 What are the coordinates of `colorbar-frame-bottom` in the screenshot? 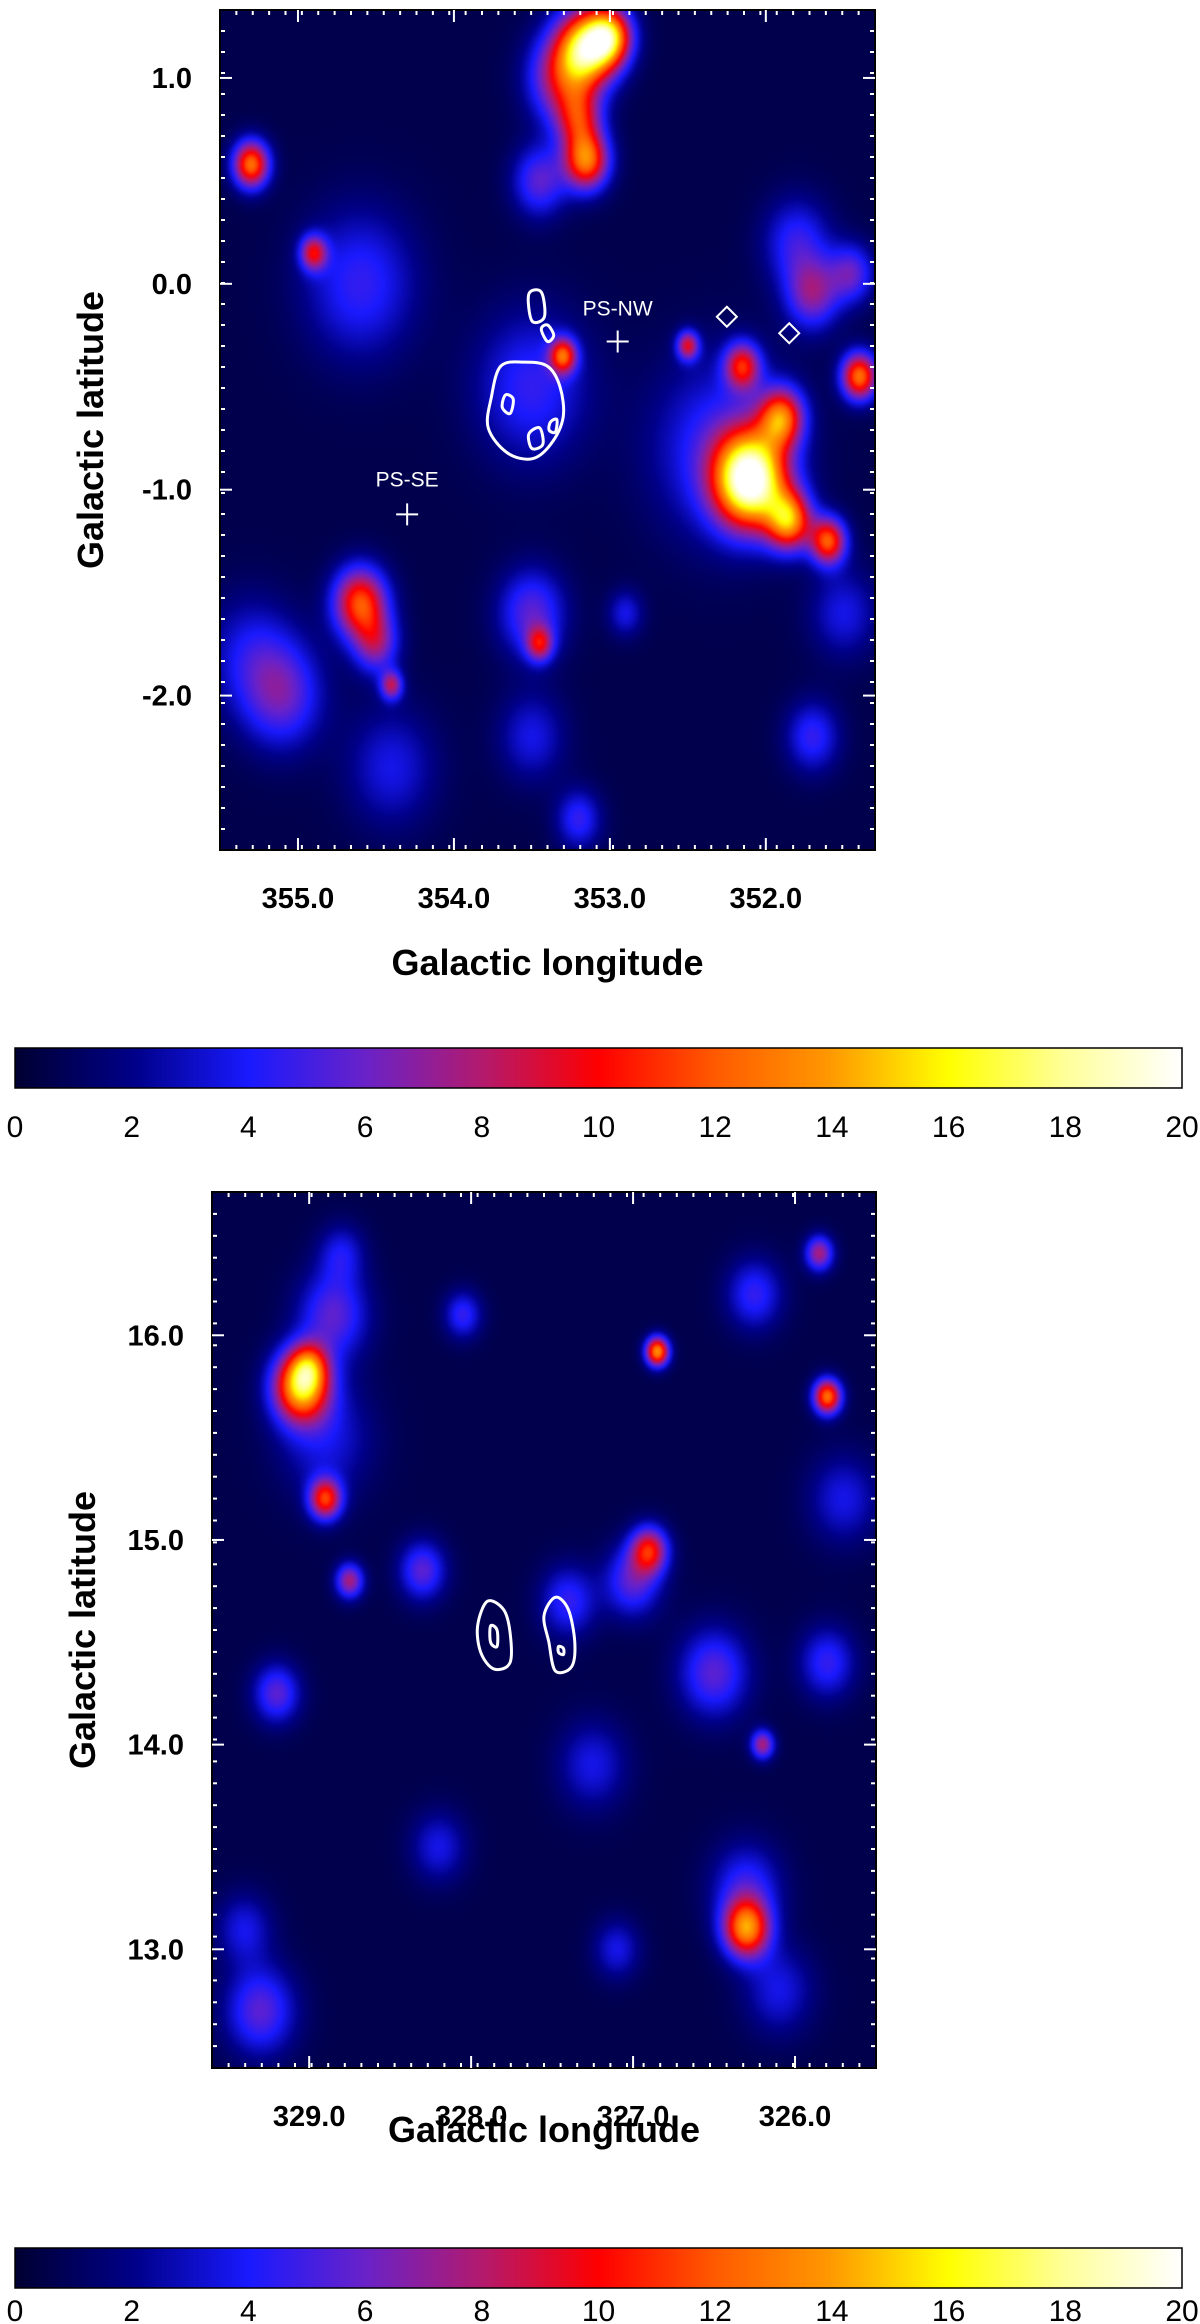 It's located at (598, 2268).